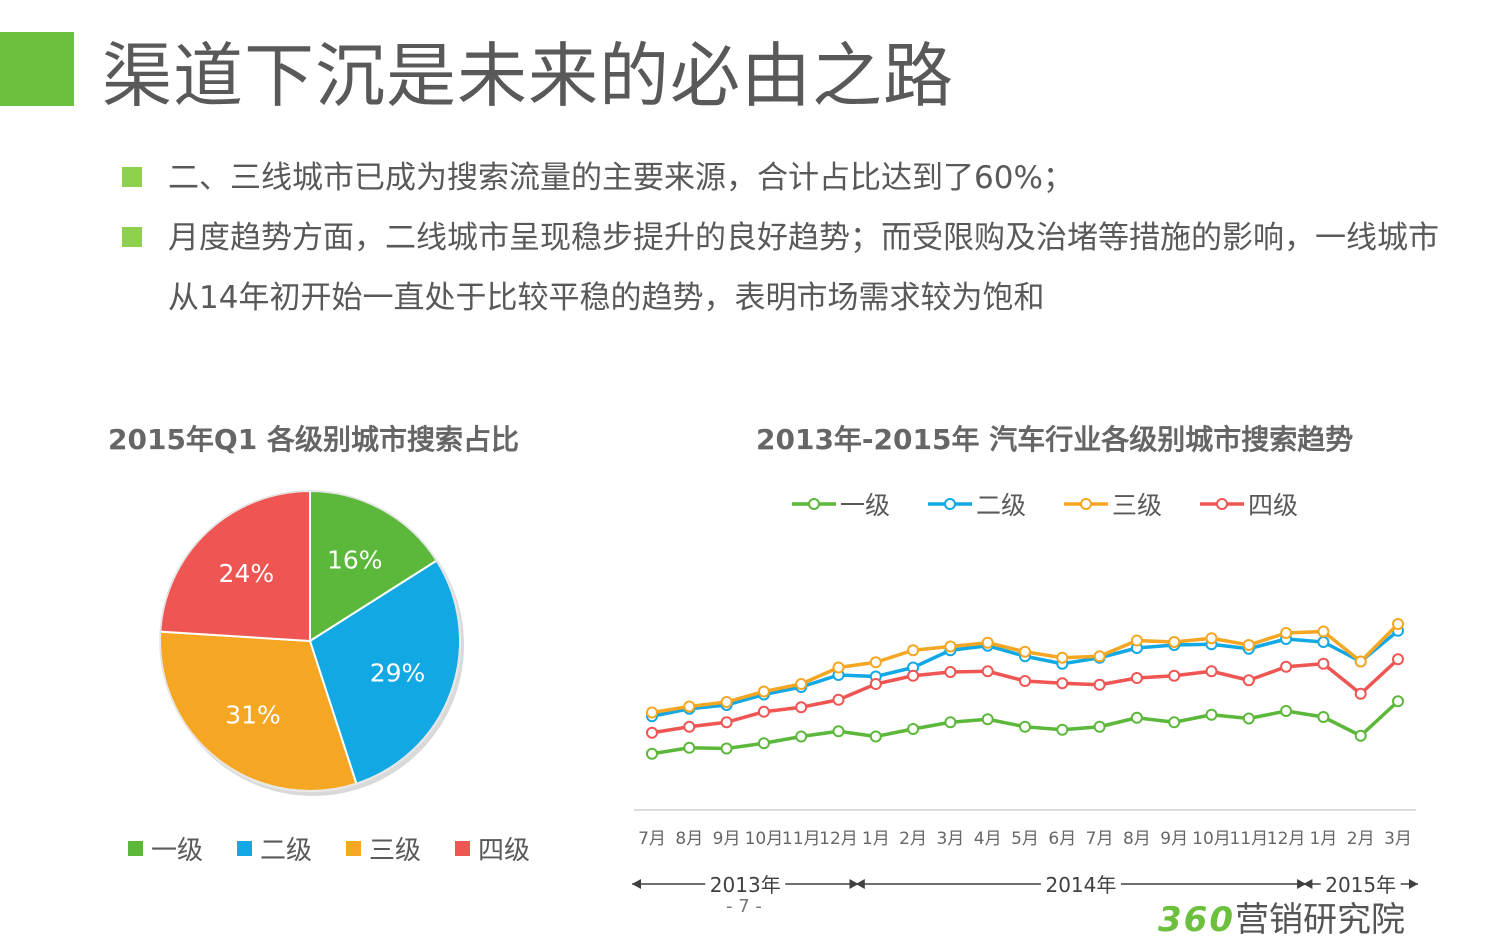 This screenshot has width=1500, height=941. I want to click on pie-legend-item: 一级, so click(165, 848).